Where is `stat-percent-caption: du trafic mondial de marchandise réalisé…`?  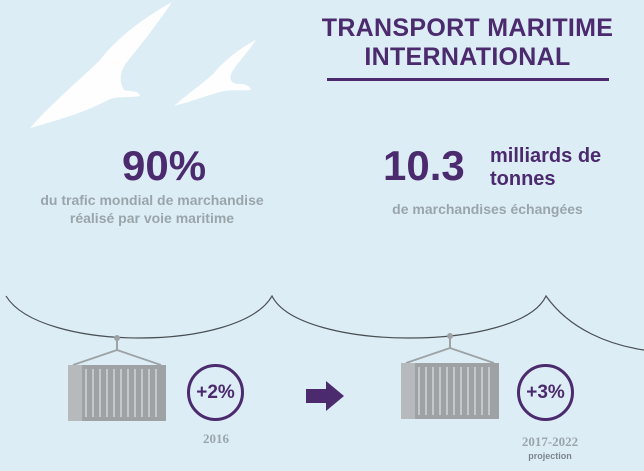
stat-percent-caption: du trafic mondial de marchandise réalisé… is located at coordinates (152, 209).